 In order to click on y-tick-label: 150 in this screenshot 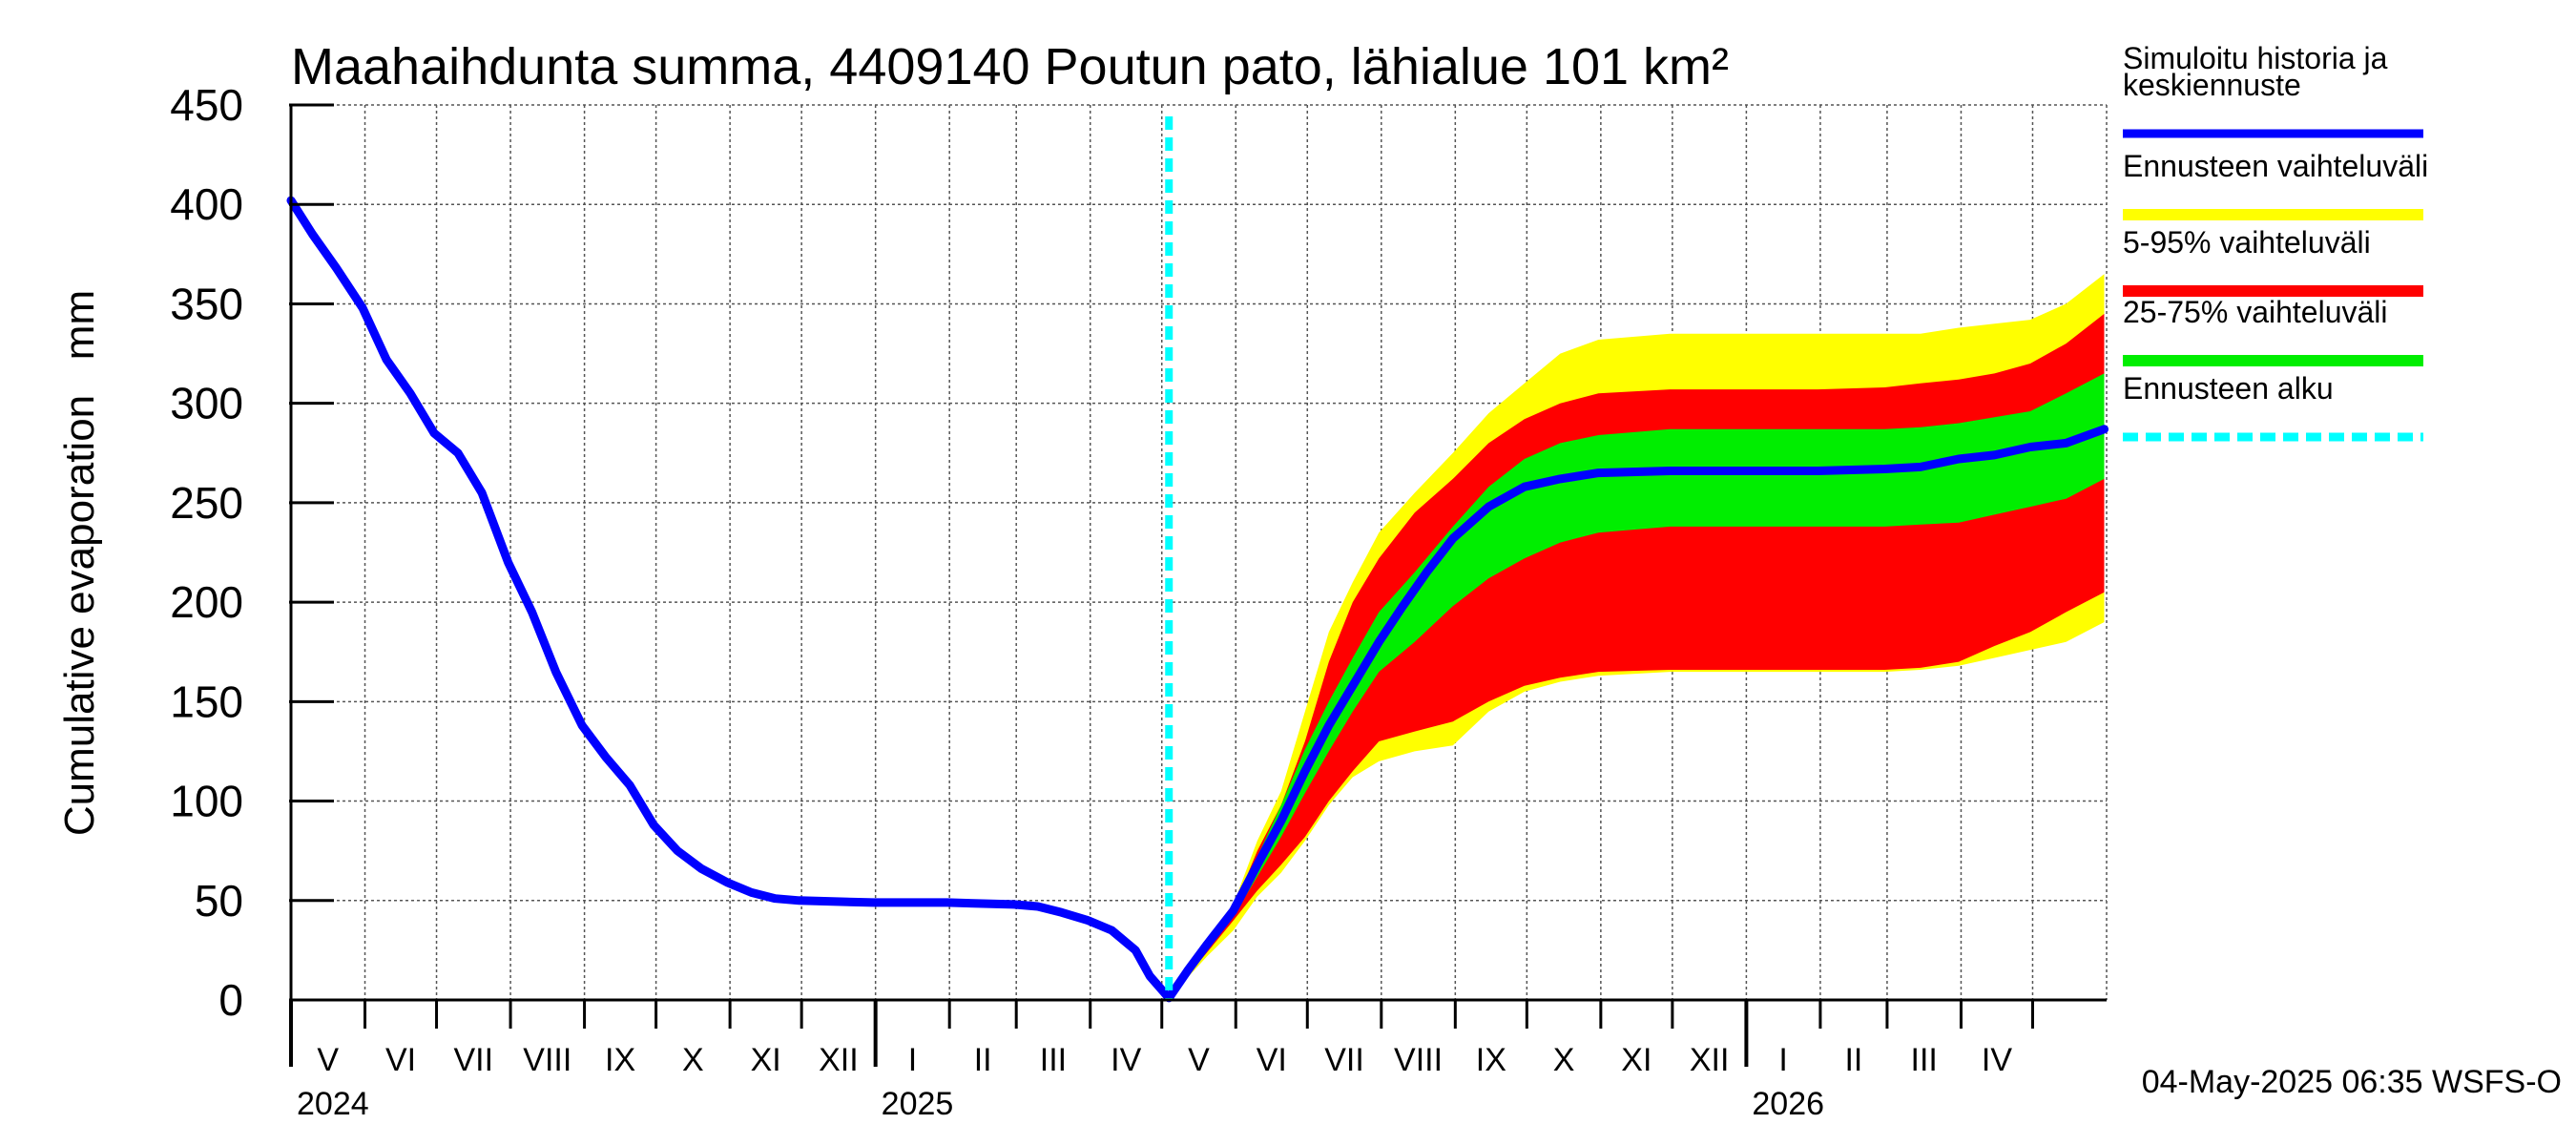, I will do `click(206, 702)`.